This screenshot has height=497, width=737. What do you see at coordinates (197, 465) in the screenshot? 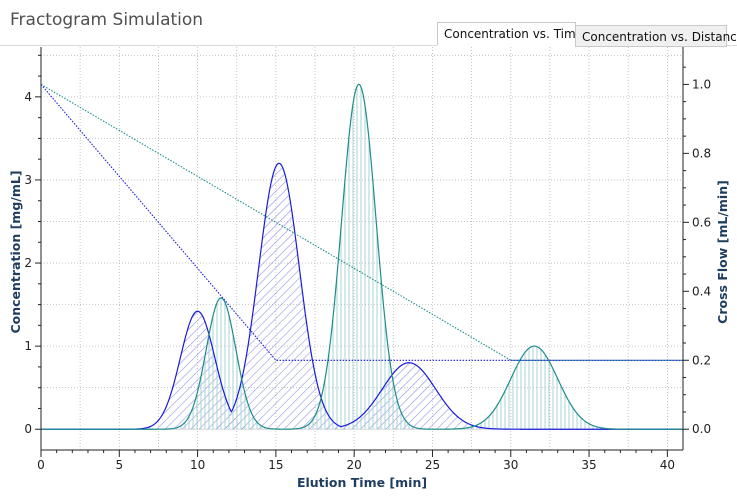
I see `x-tick-label: 10` at bounding box center [197, 465].